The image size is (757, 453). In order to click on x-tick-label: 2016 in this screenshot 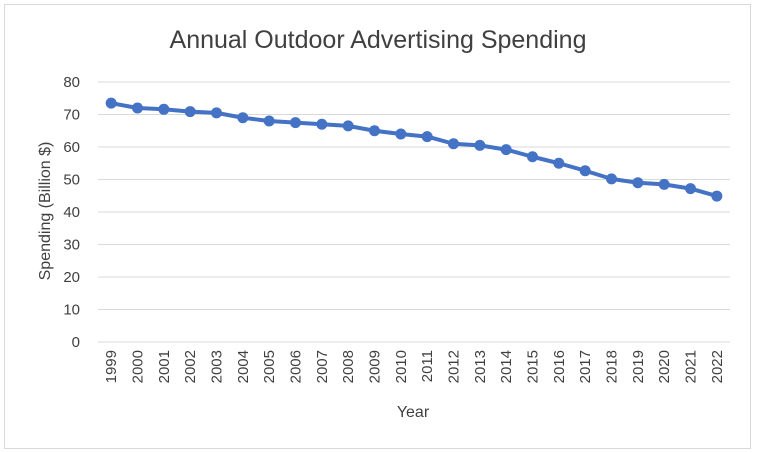, I will do `click(559, 366)`.